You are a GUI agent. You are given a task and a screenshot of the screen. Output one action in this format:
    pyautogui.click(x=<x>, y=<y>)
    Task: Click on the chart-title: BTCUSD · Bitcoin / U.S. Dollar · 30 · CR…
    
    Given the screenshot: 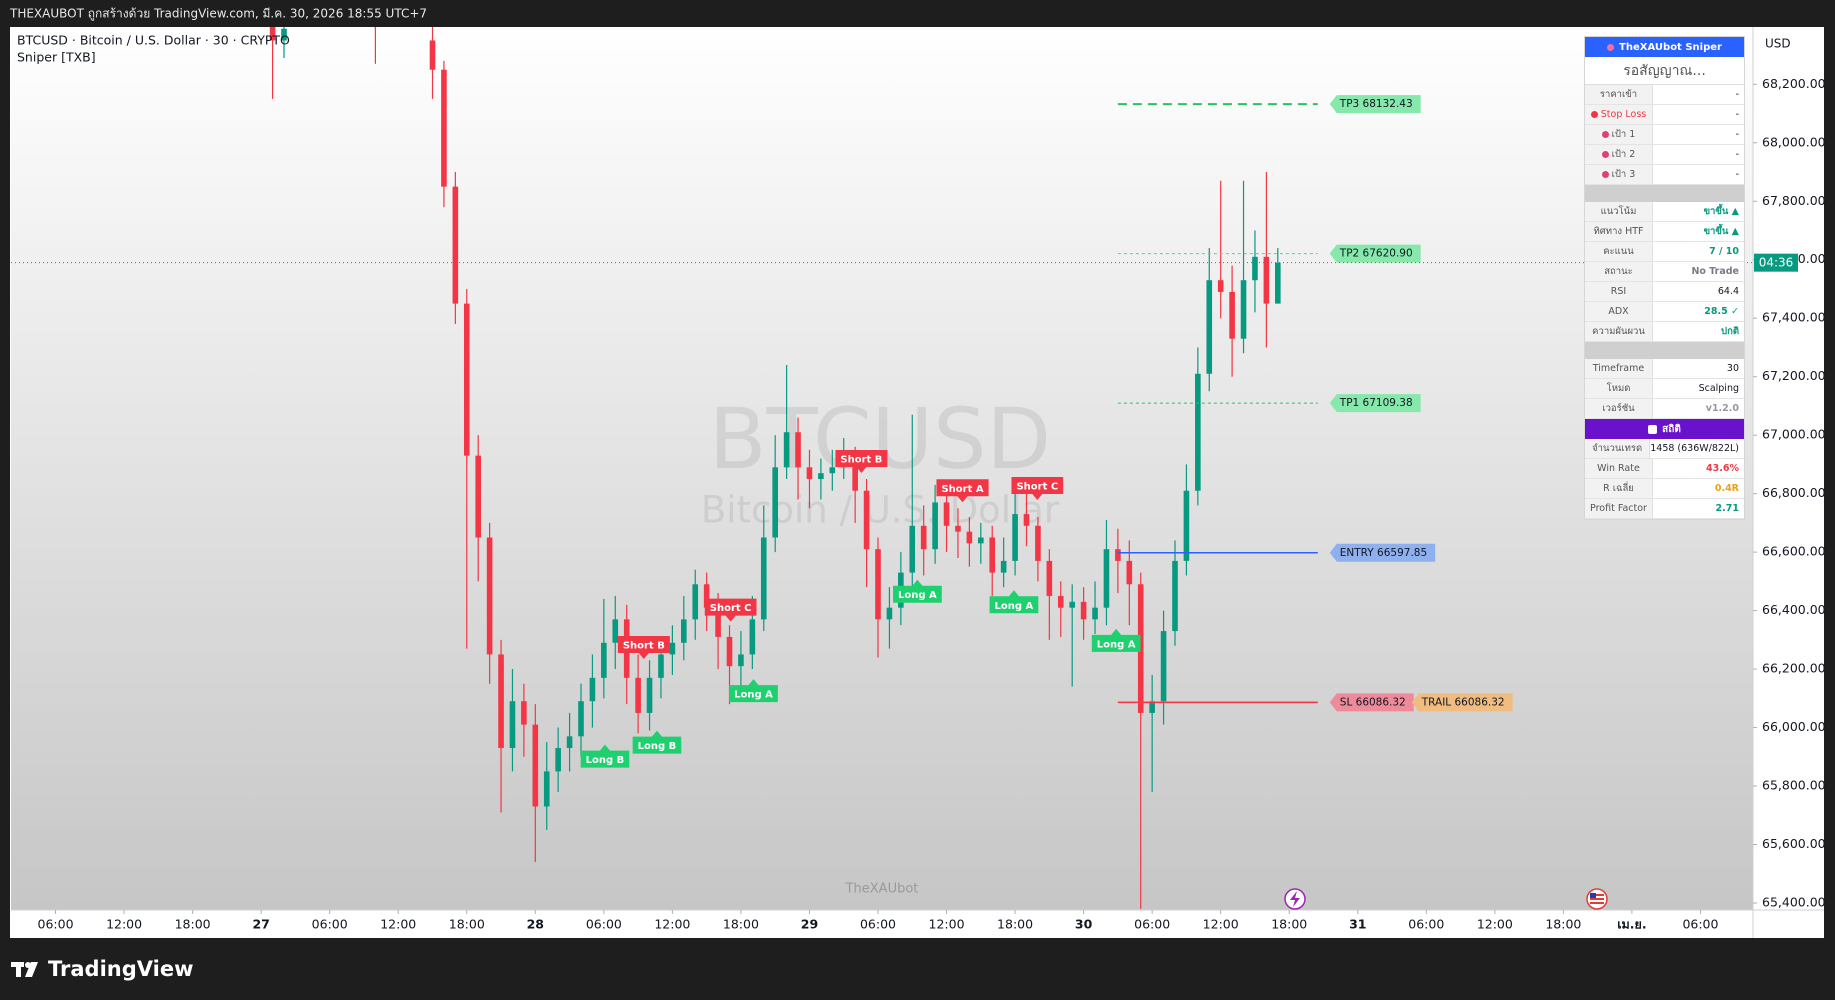 What is the action you would take?
    pyautogui.click(x=153, y=40)
    